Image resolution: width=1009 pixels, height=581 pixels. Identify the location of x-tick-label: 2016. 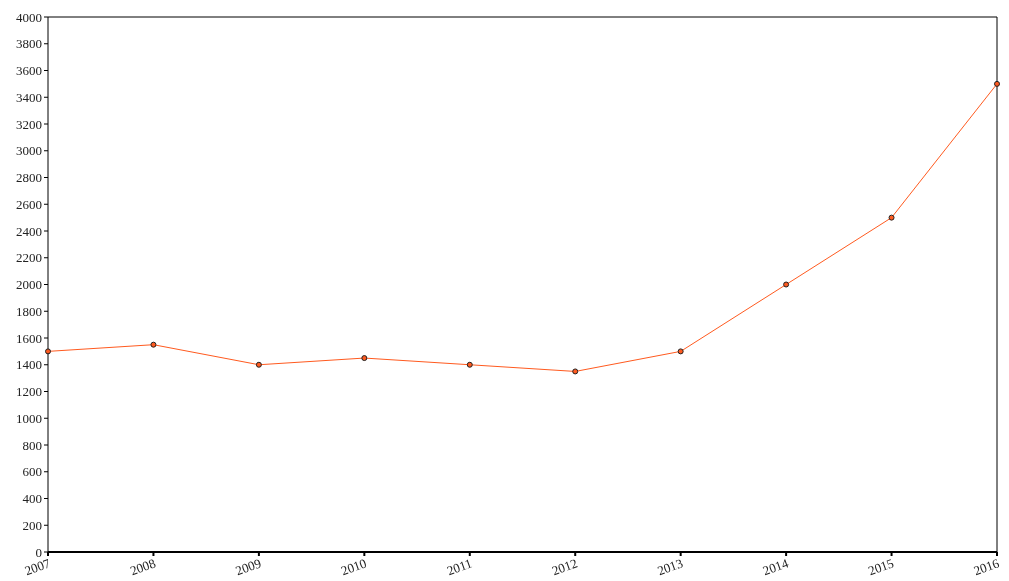
(986, 567).